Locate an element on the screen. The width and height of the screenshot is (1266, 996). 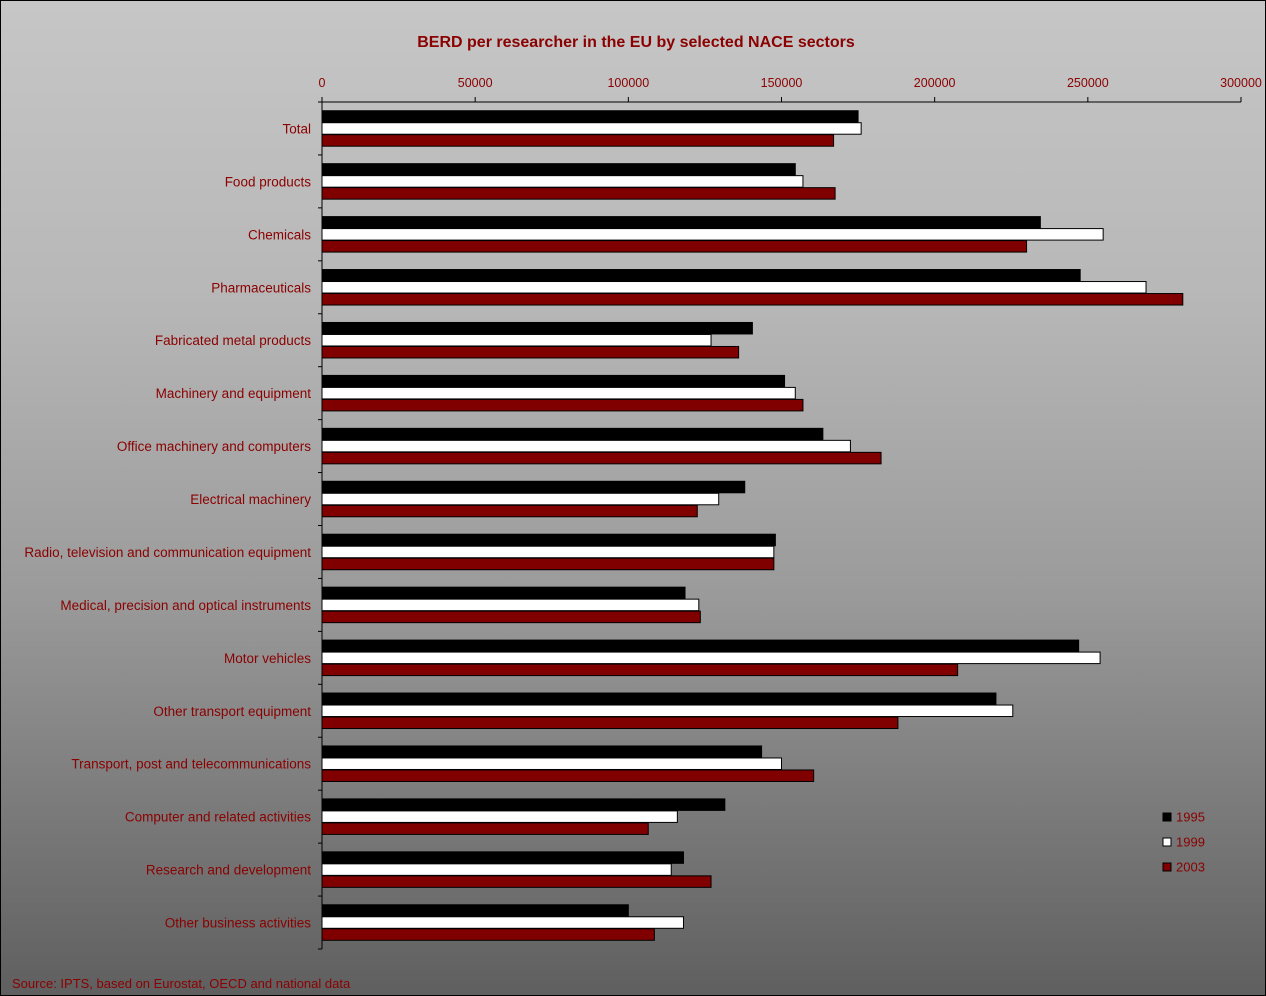
value-tick-label: 0 is located at coordinates (322, 83).